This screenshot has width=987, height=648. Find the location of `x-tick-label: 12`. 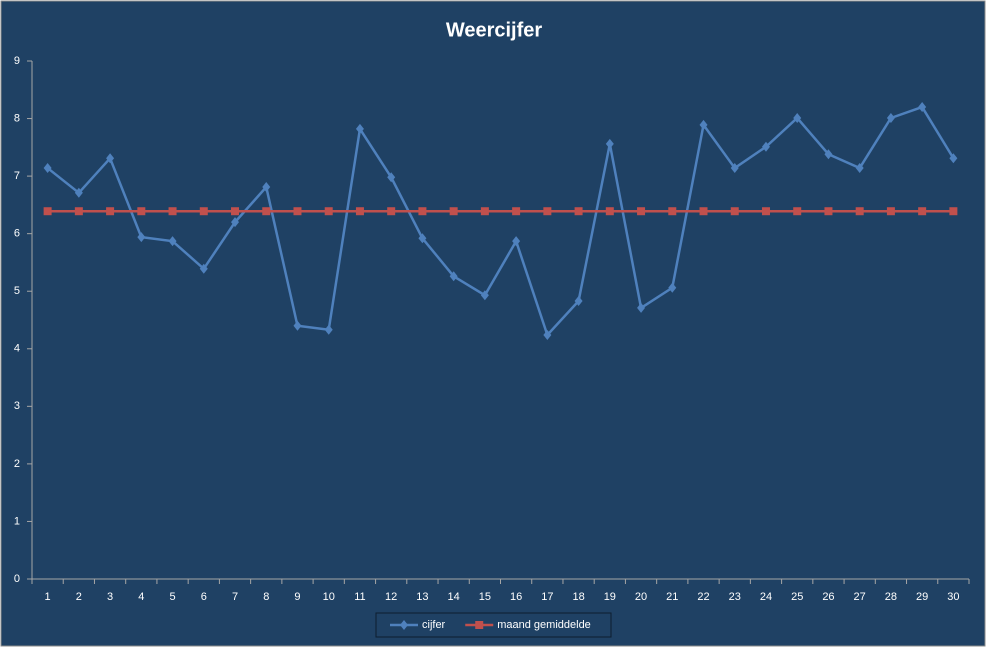

x-tick-label: 12 is located at coordinates (391, 597).